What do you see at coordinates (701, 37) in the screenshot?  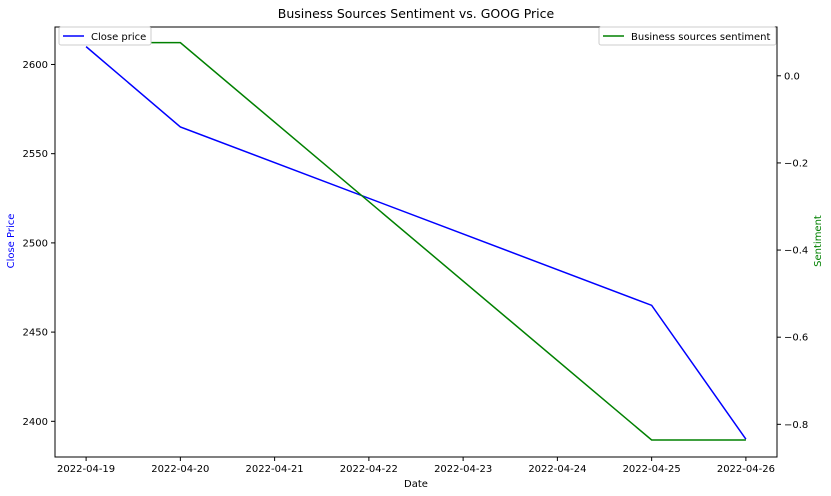 I see `legend-business-sentiment-label: Business sources sentiment` at bounding box center [701, 37].